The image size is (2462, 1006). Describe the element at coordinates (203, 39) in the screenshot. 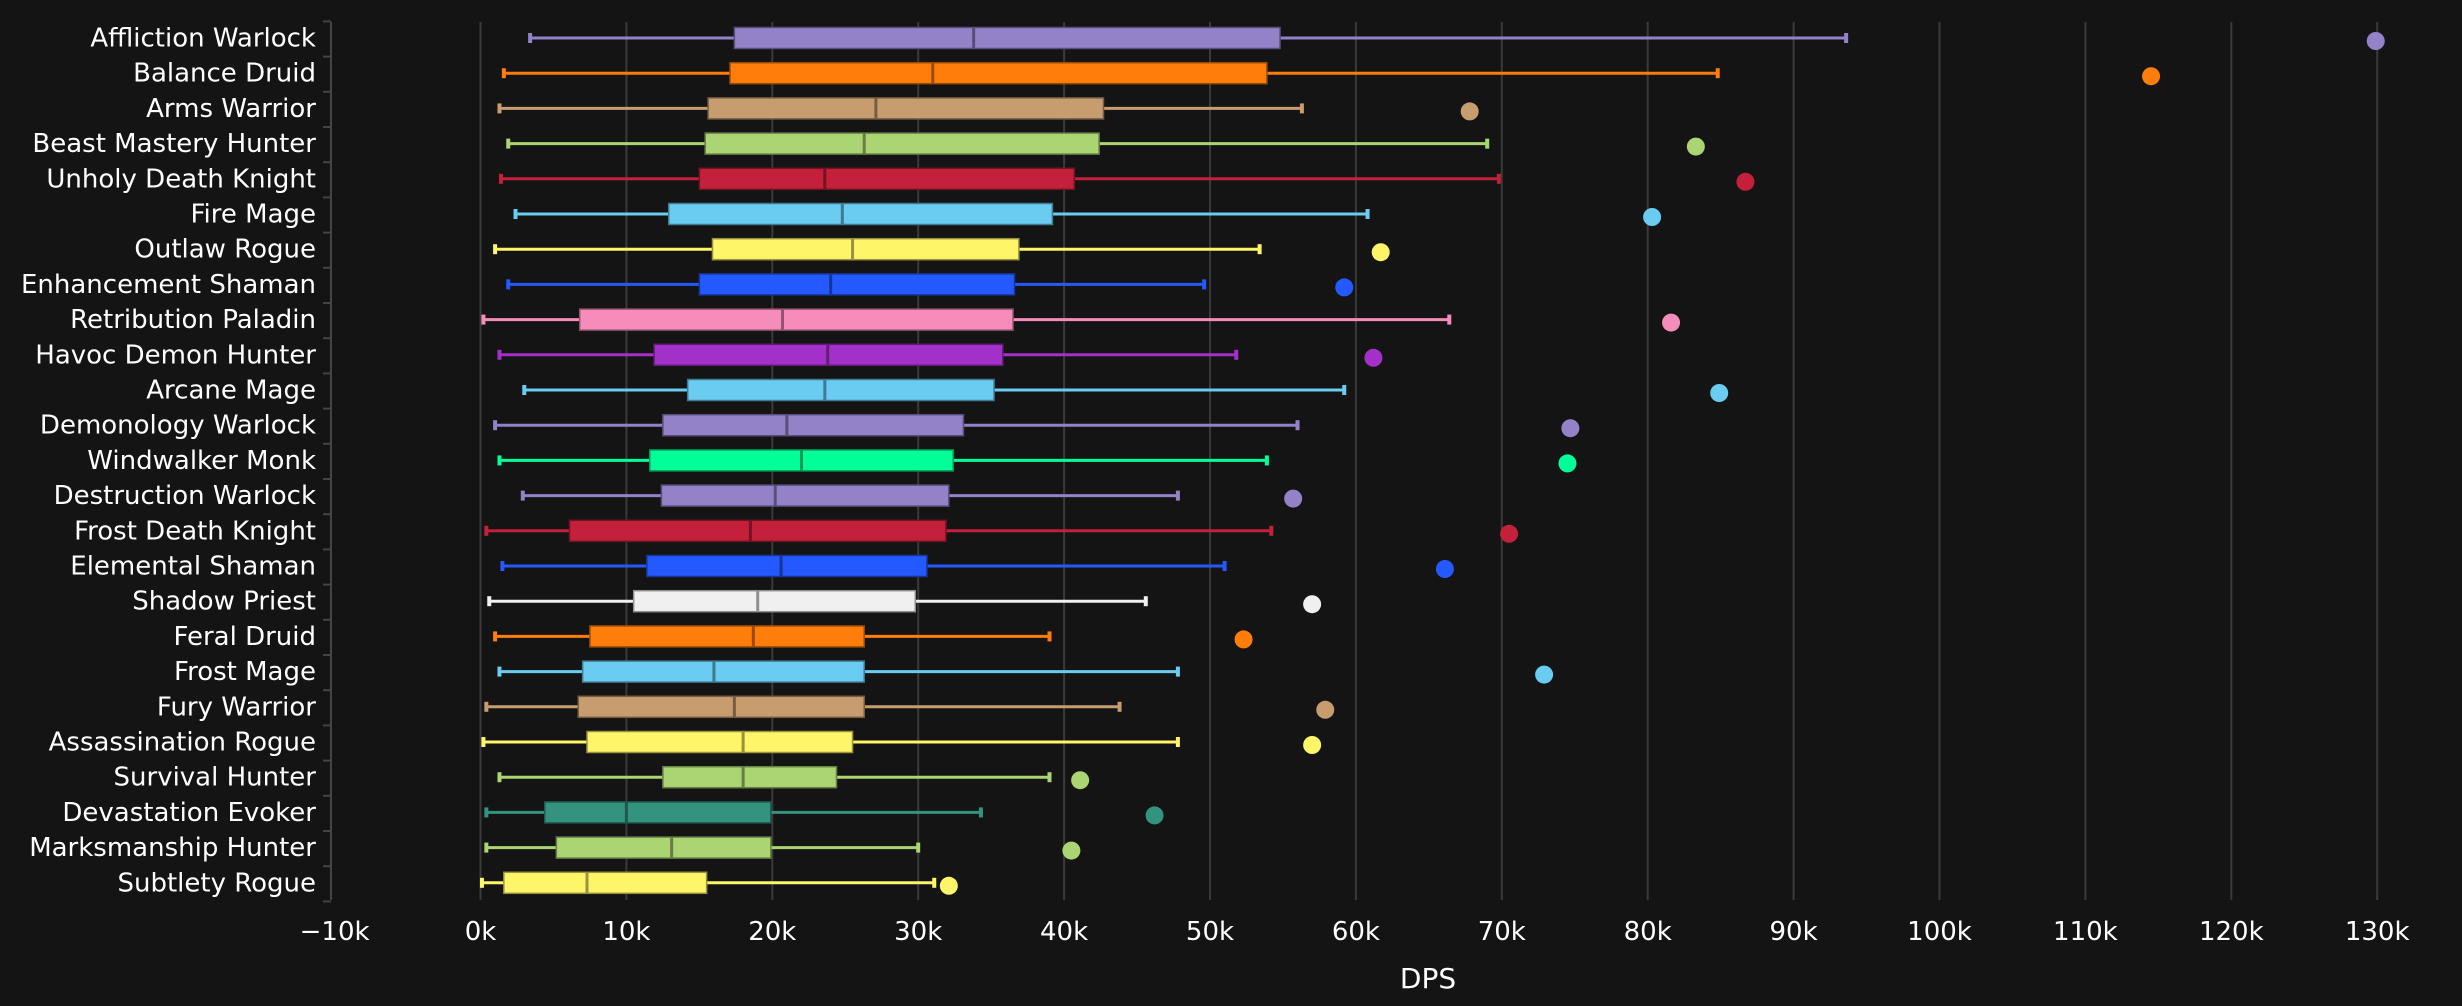

I see `category-label: Affliction Warlock` at that location.